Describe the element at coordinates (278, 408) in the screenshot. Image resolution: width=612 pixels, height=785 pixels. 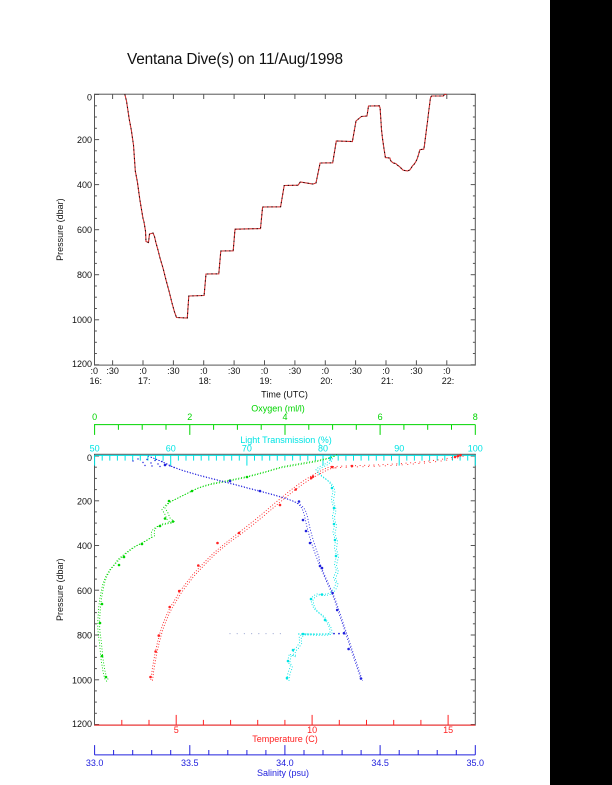
I see `svg-text: Oxygen (ml/l)` at that location.